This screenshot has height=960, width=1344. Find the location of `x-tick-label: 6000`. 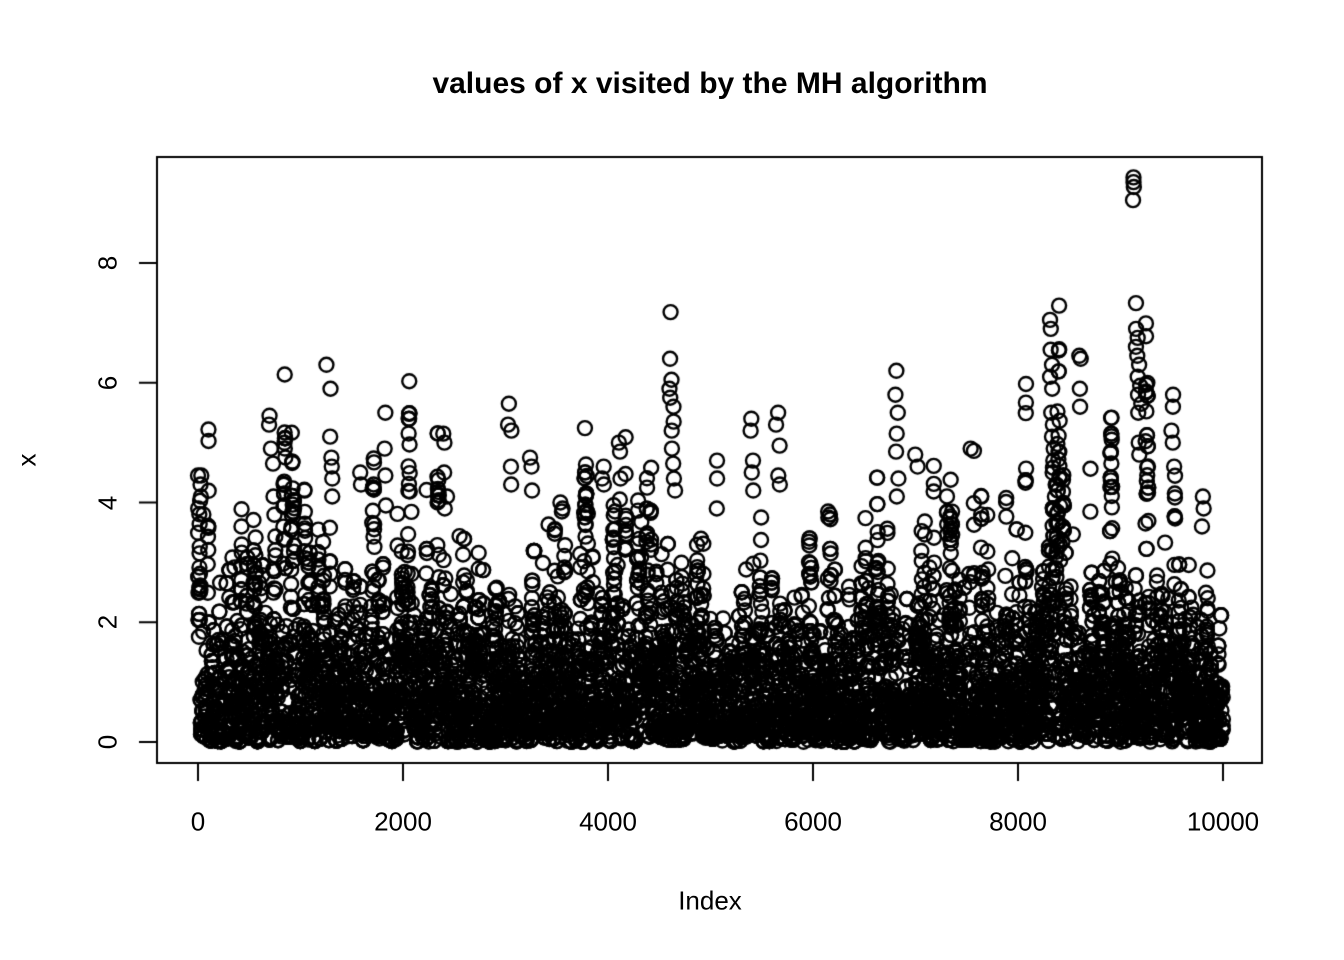

x-tick-label: 6000 is located at coordinates (813, 821).